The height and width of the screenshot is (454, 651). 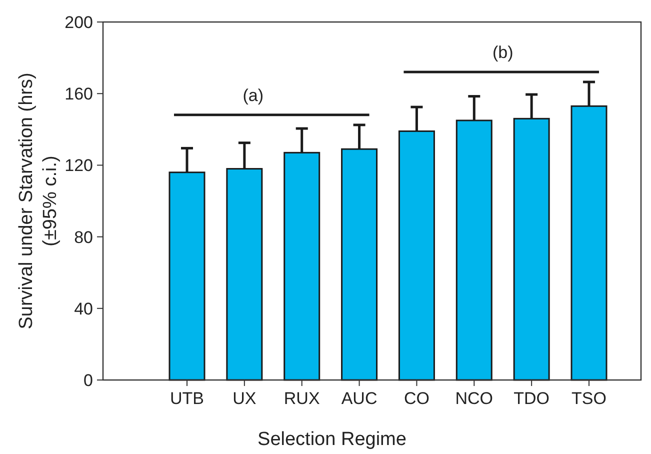 What do you see at coordinates (302, 398) in the screenshot?
I see `x-tick-label: RUX` at bounding box center [302, 398].